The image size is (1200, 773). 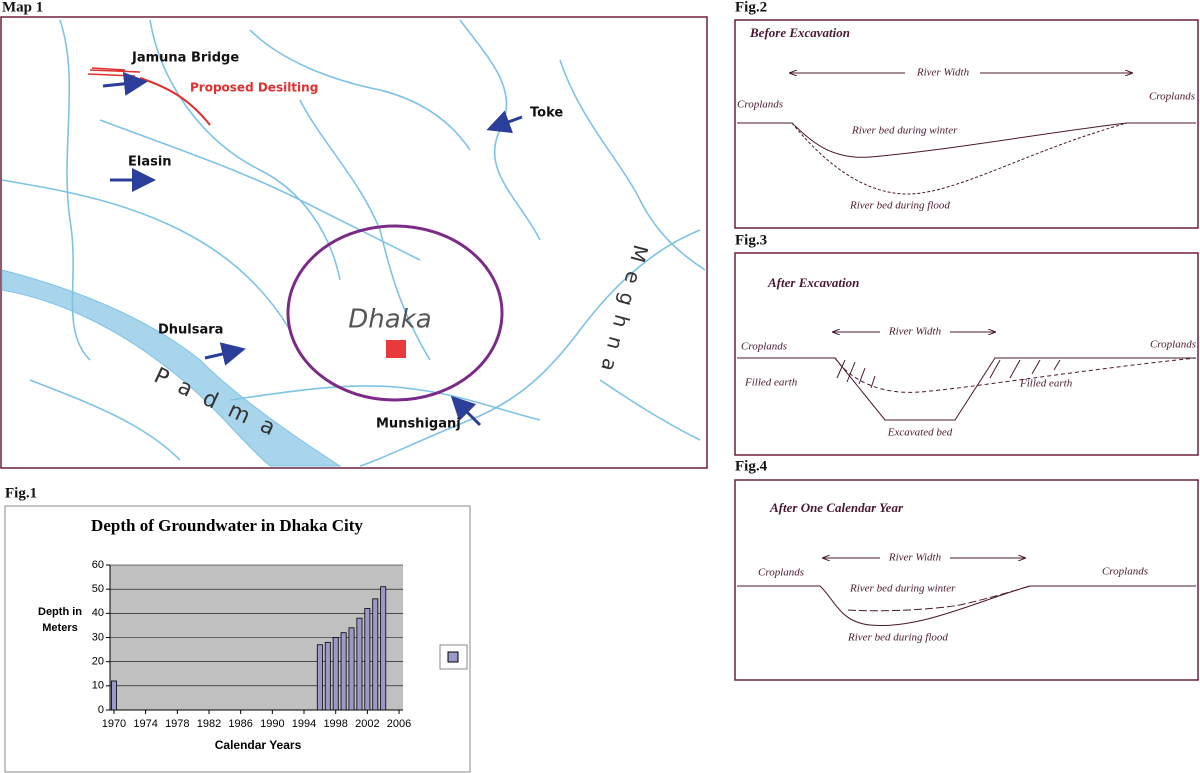 What do you see at coordinates (145, 724) in the screenshot?
I see `x-tick-label: 1974` at bounding box center [145, 724].